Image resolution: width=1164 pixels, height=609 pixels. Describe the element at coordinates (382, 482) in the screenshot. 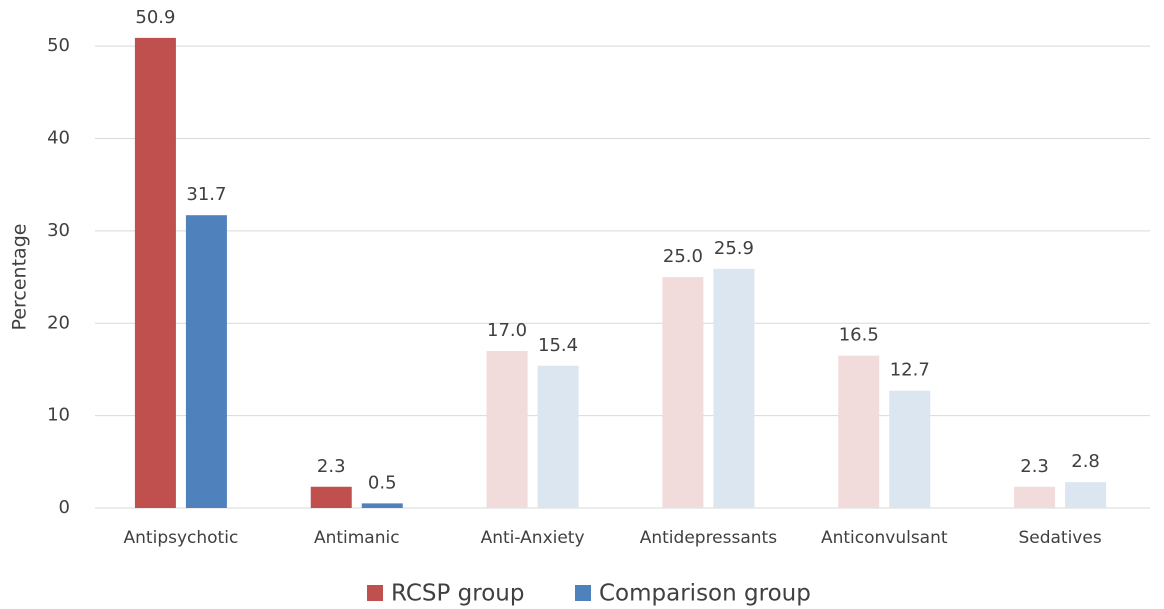

I see `value-label: 0.5` at that location.